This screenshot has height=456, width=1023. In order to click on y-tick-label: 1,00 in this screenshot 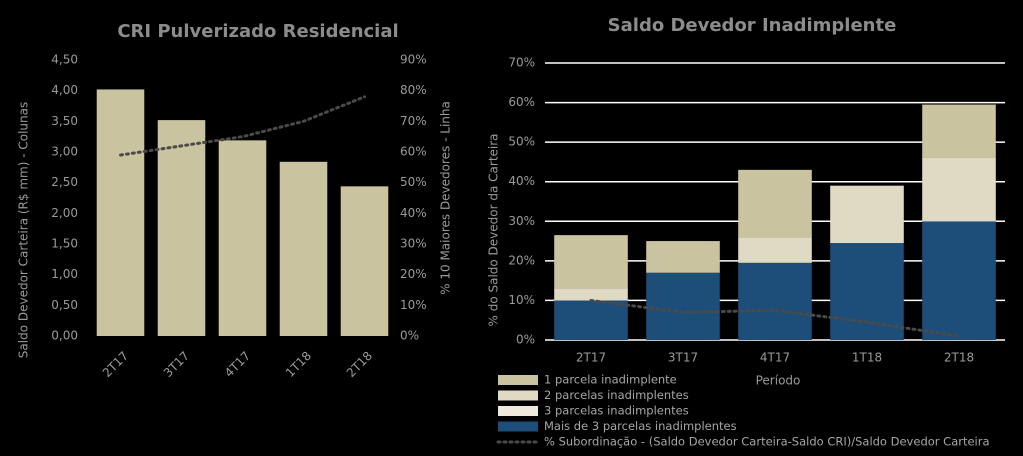, I will do `click(64, 274)`.